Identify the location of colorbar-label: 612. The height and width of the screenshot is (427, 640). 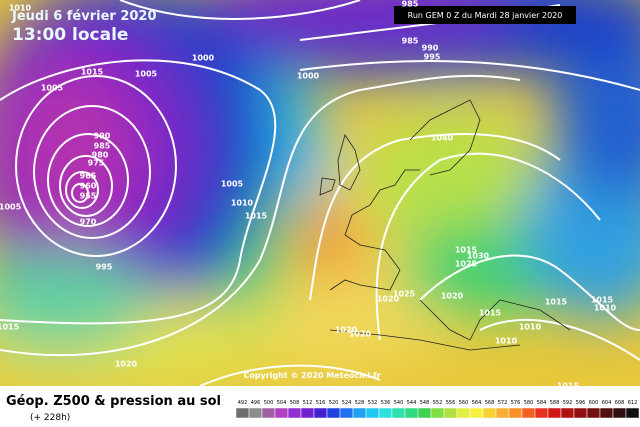
(633, 403).